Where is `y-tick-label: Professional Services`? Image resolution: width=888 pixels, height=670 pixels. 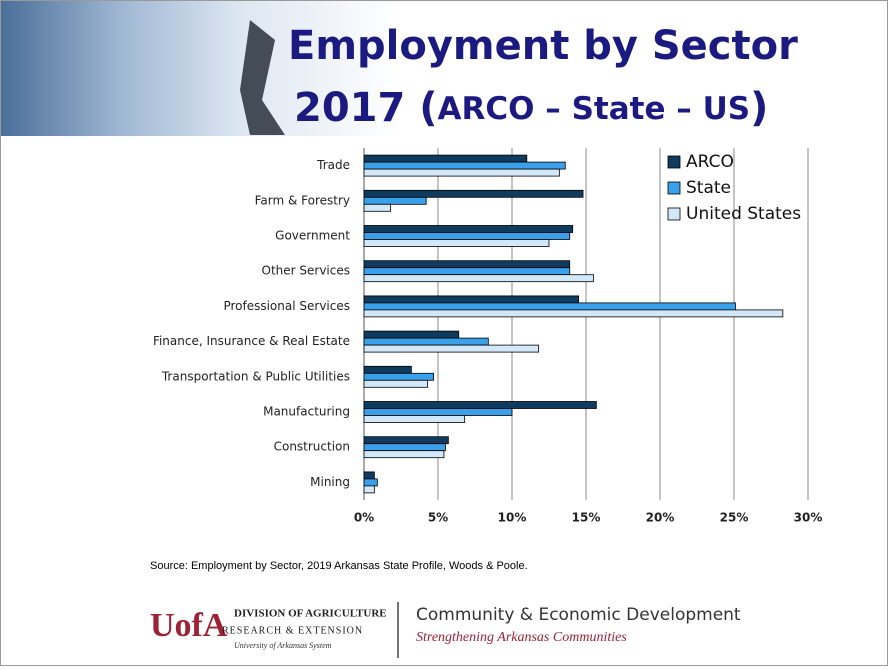 y-tick-label: Professional Services is located at coordinates (286, 306).